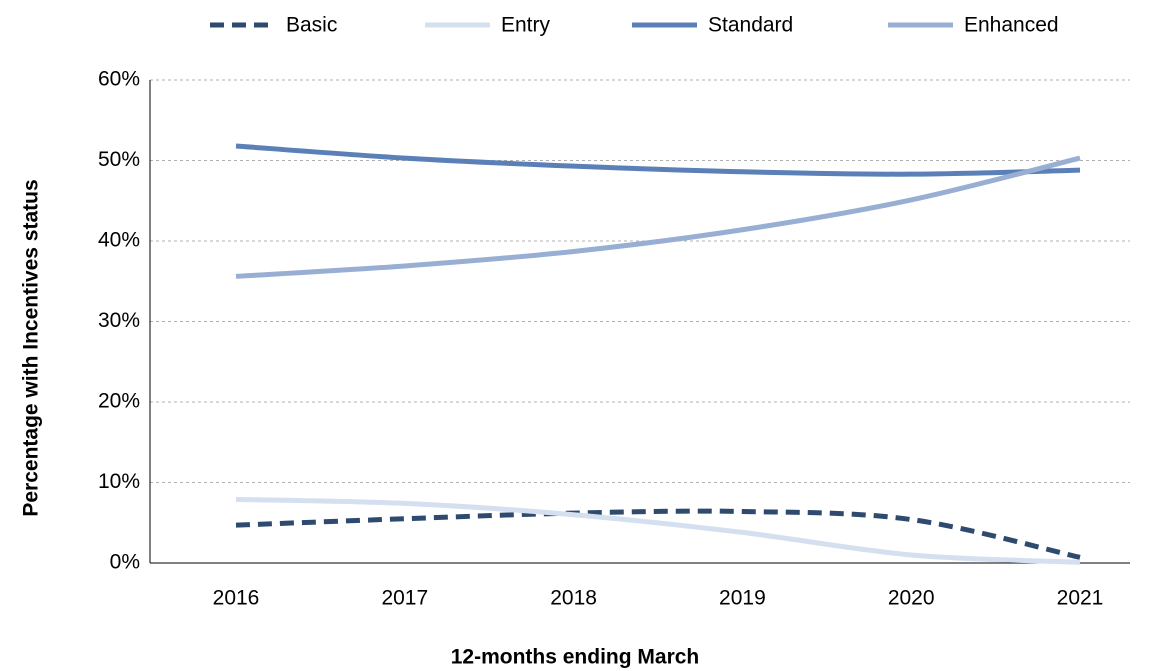  I want to click on y-tick-label: 10%, so click(119, 481).